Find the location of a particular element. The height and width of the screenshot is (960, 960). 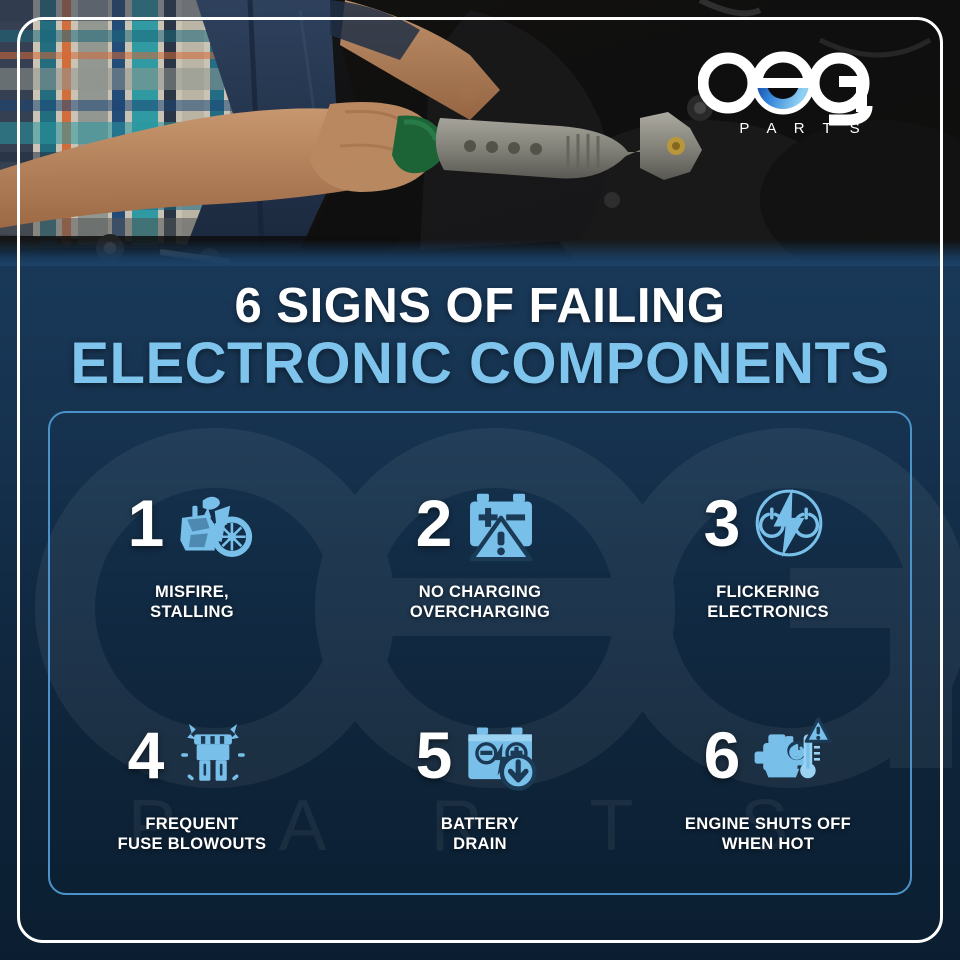

logo-mark: P A R T S is located at coordinates (785, 94).